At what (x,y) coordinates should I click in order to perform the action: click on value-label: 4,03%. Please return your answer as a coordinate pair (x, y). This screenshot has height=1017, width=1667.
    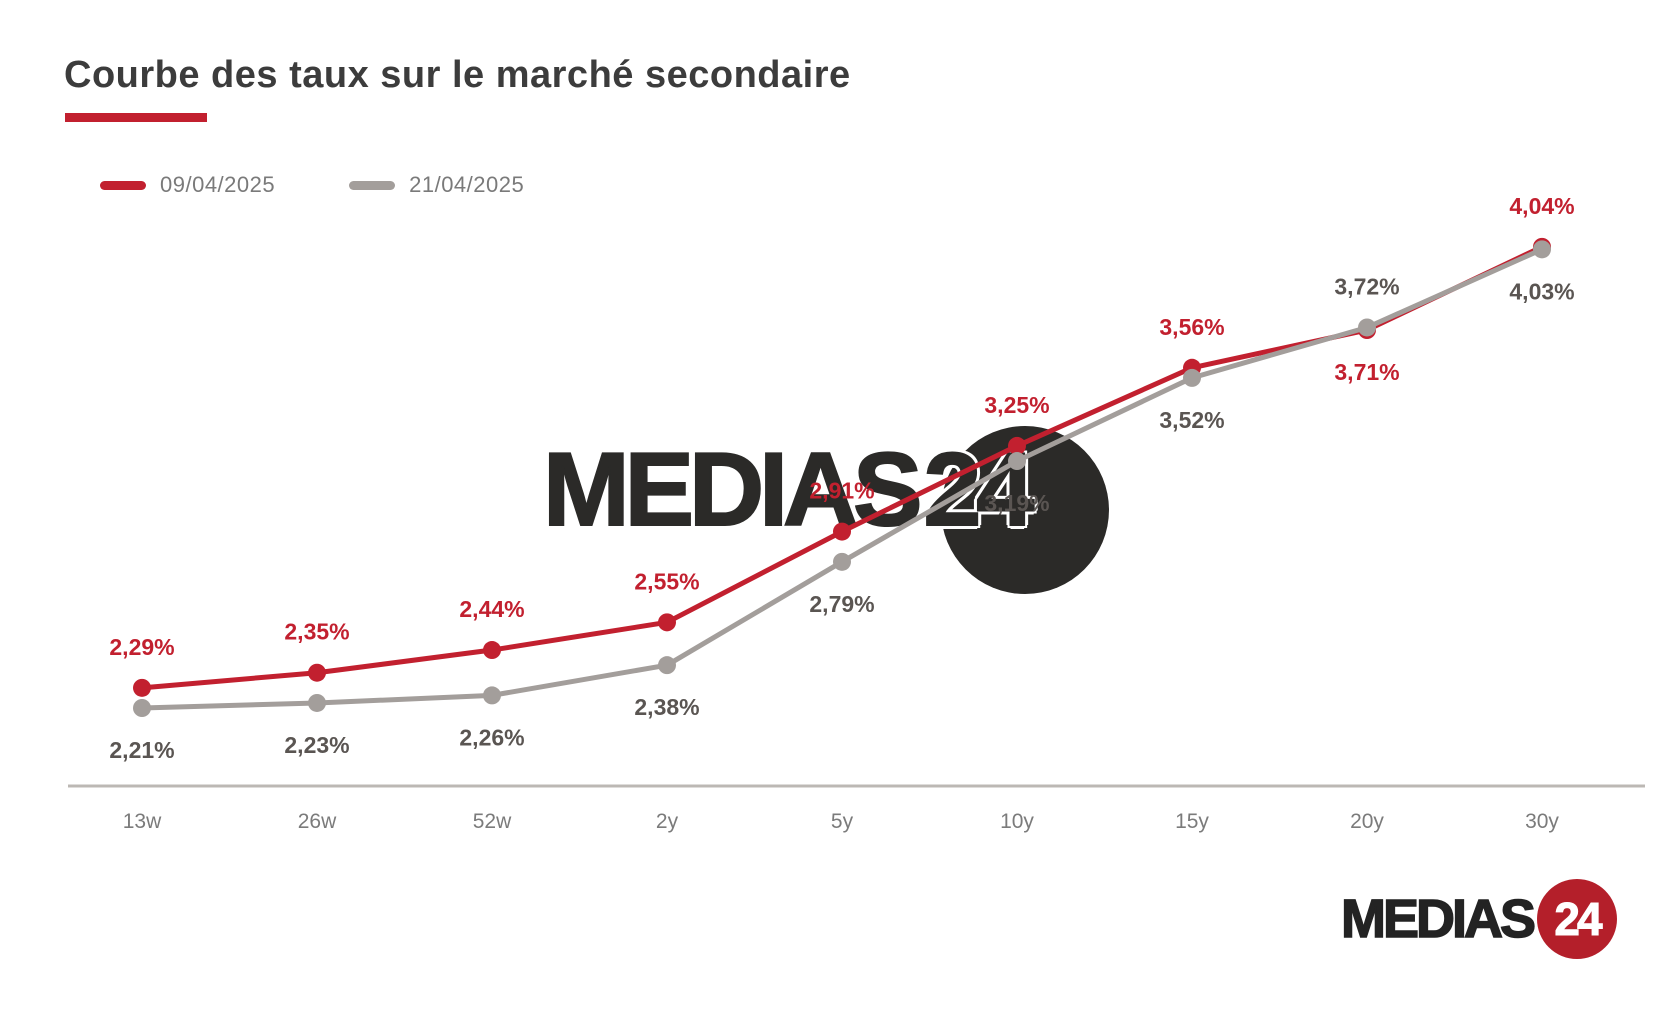
    Looking at the image, I should click on (1541, 291).